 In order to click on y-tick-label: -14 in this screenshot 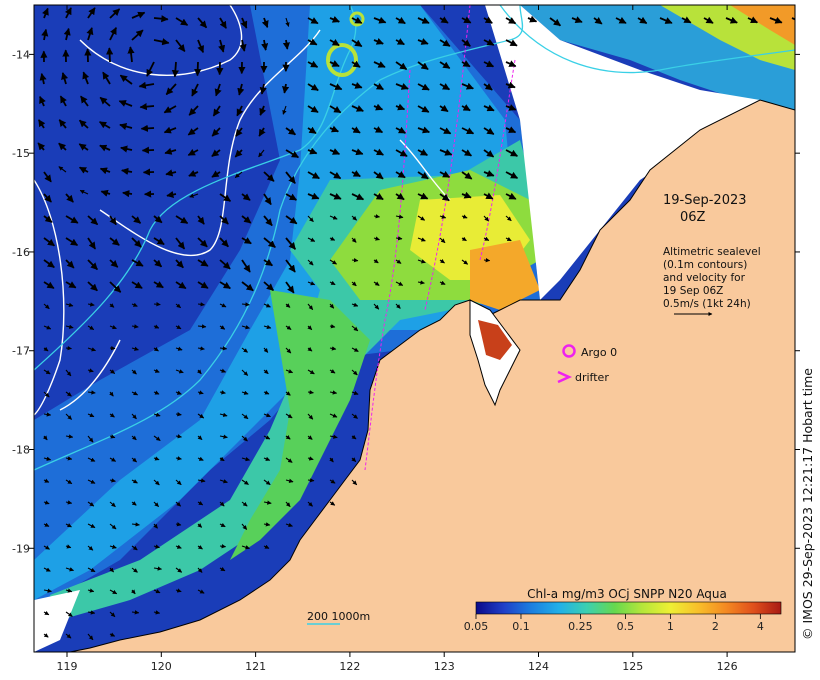, I will do `click(21, 54)`.